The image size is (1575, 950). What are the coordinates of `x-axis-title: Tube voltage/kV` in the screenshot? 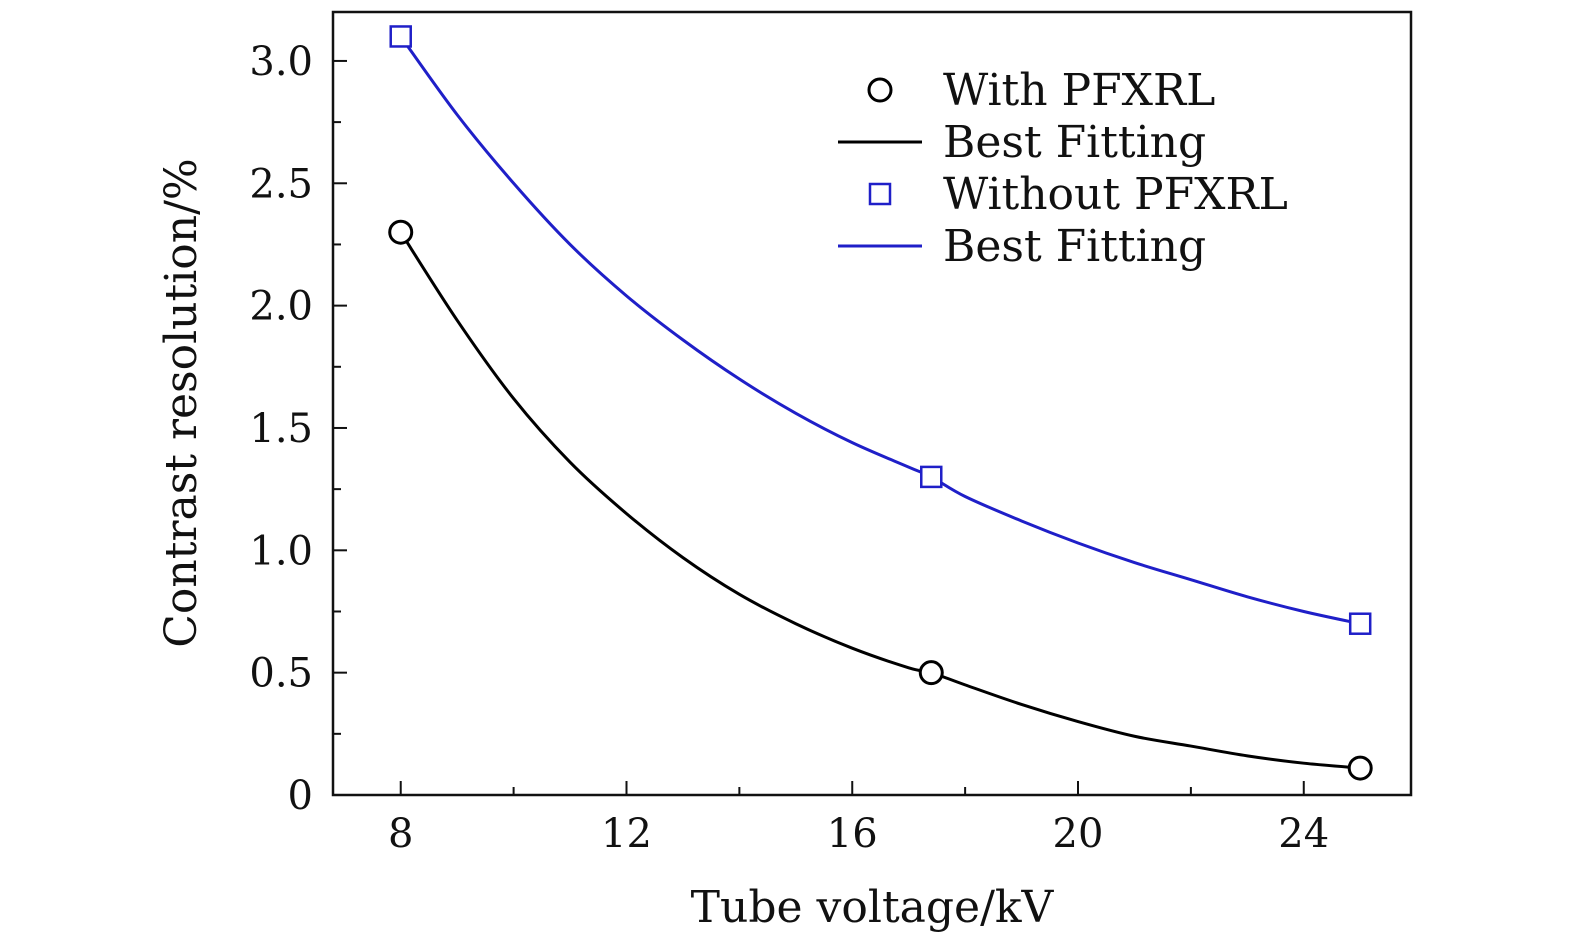 It's located at (873, 907).